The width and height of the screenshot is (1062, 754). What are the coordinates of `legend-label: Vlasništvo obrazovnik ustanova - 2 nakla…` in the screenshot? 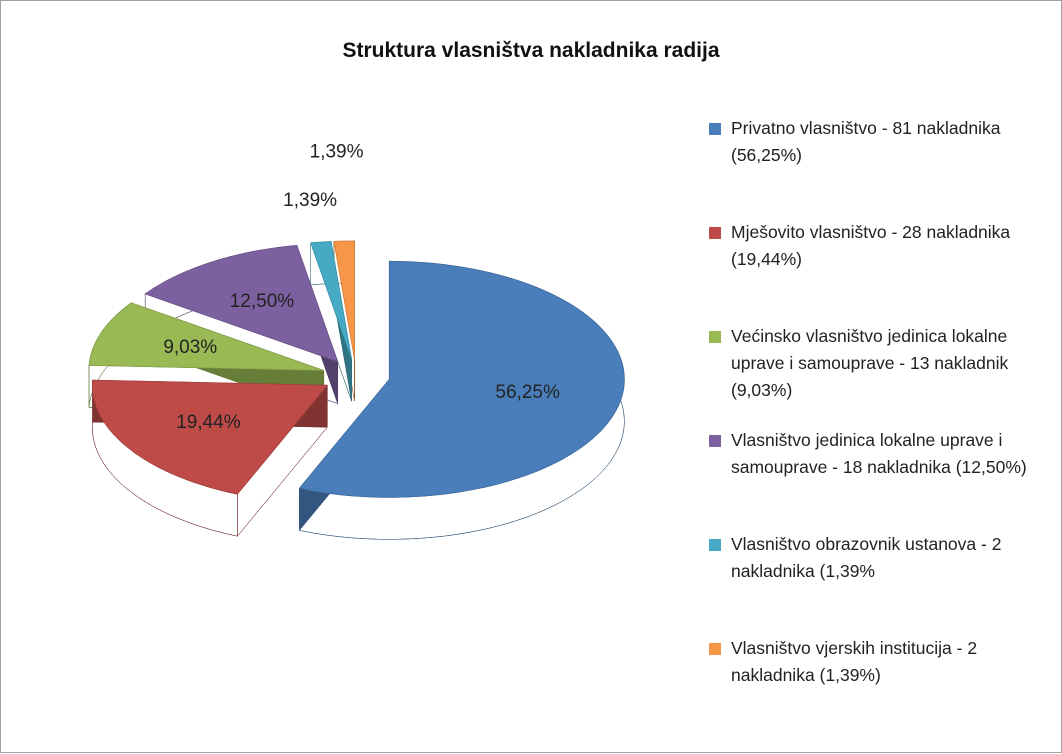 It's located at (866, 557).